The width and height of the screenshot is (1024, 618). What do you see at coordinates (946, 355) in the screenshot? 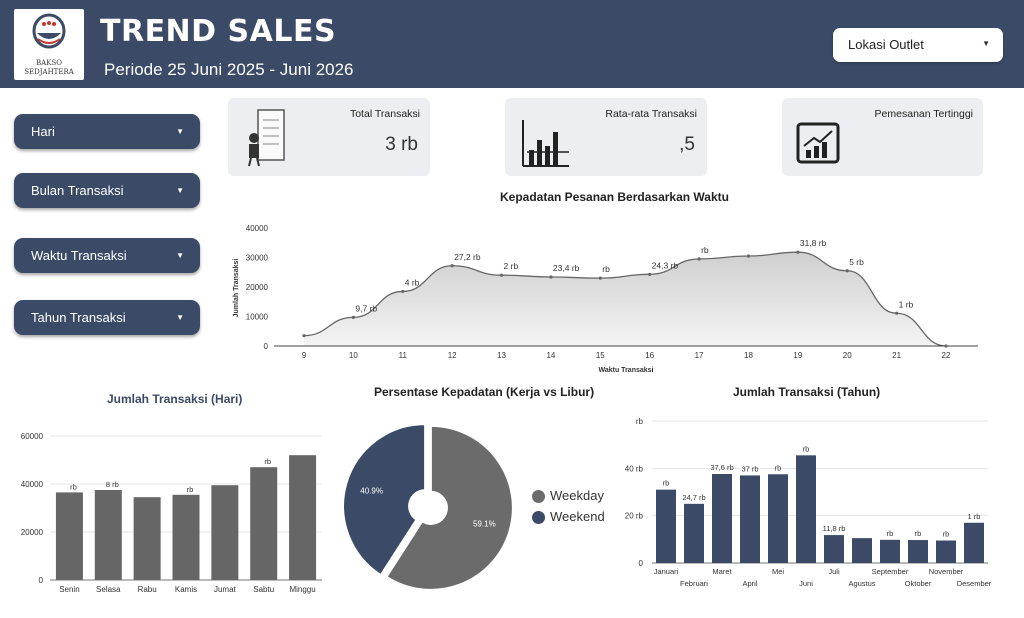
I see `x-tick-label: 22` at bounding box center [946, 355].